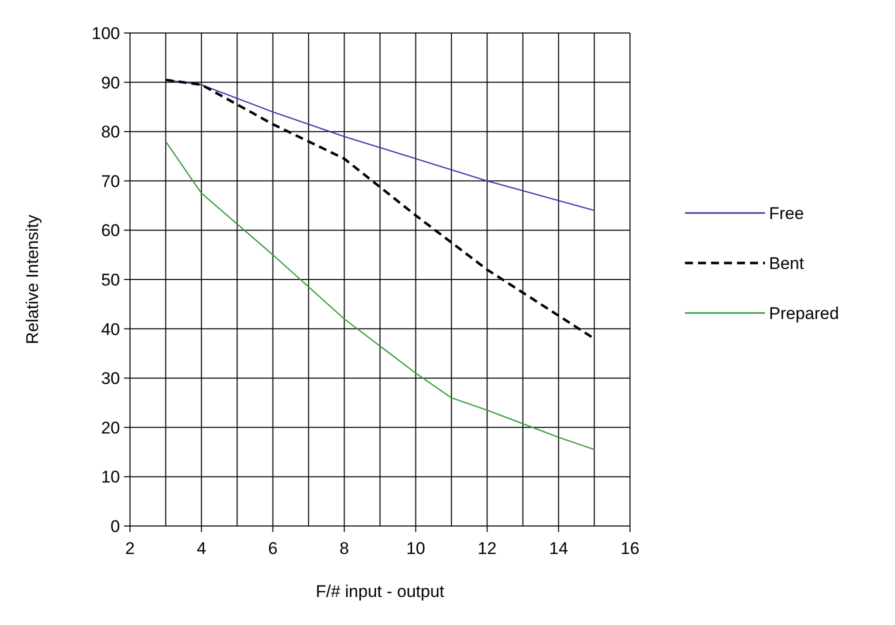 Image resolution: width=895 pixels, height=625 pixels. Describe the element at coordinates (345, 548) in the screenshot. I see `x-tick-label: 8` at that location.